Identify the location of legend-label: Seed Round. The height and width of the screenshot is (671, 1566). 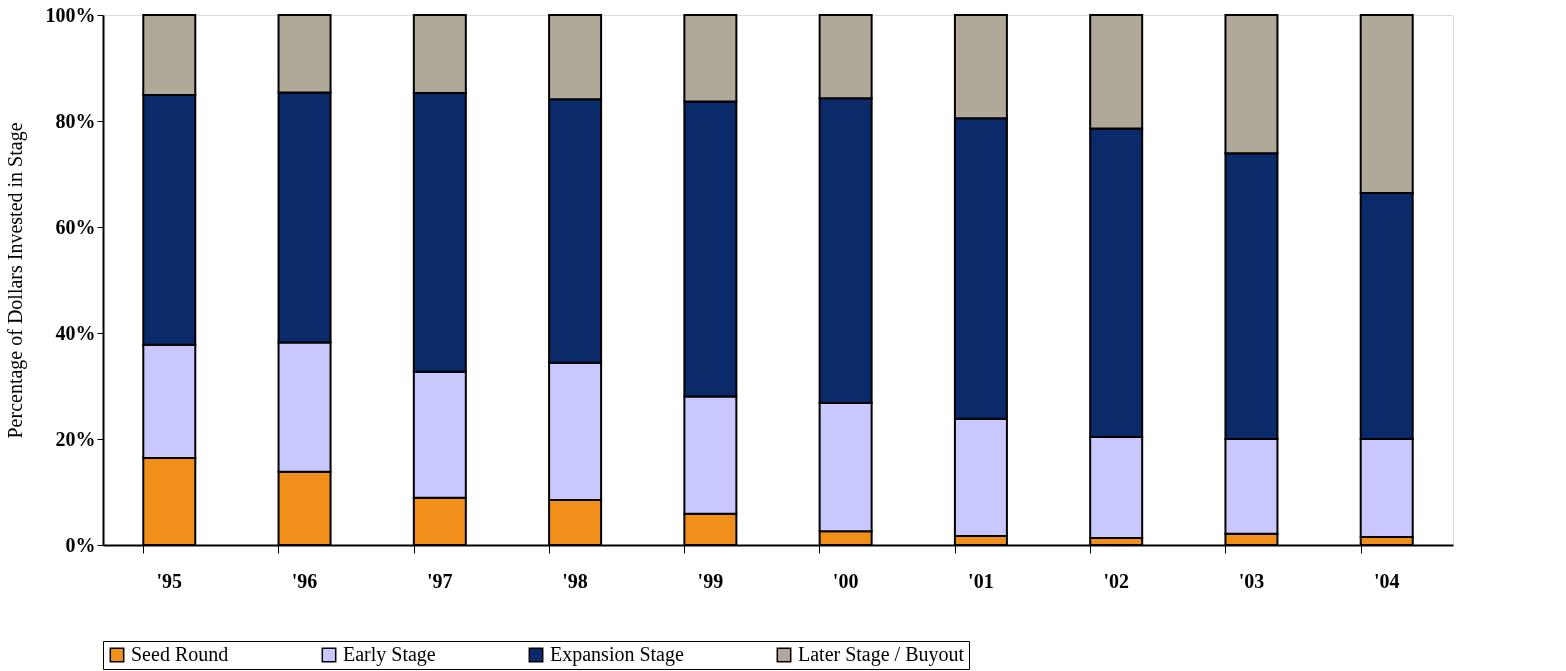
(180, 654).